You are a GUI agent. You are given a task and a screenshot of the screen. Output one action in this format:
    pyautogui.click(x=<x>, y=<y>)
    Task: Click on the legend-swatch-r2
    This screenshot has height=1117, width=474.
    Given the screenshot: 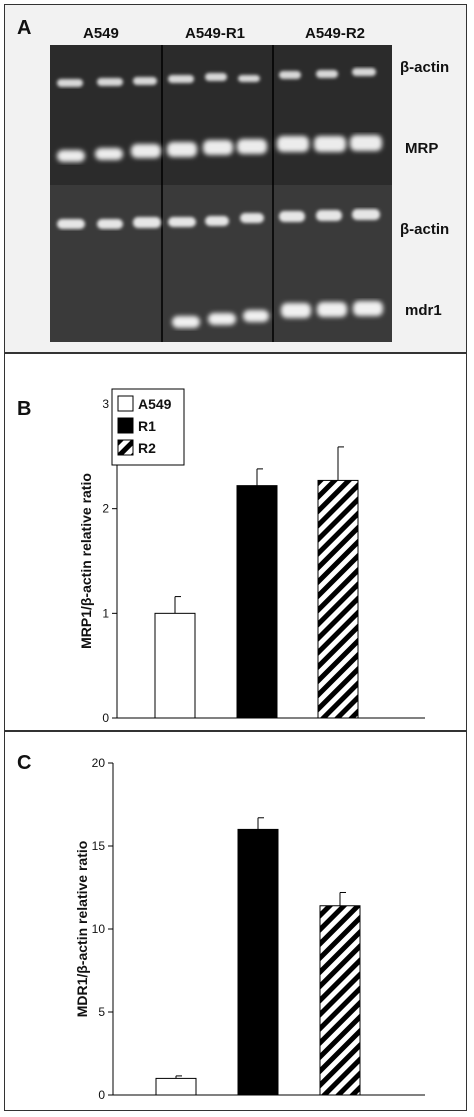 What is the action you would take?
    pyautogui.click(x=125, y=447)
    